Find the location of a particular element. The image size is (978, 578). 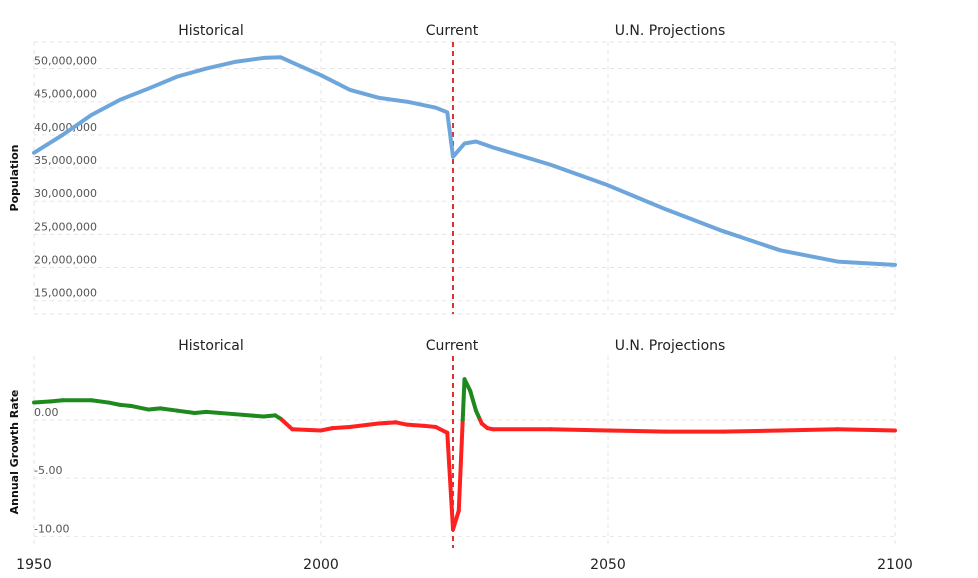

y-tick-label: -5.00 is located at coordinates (48, 470).